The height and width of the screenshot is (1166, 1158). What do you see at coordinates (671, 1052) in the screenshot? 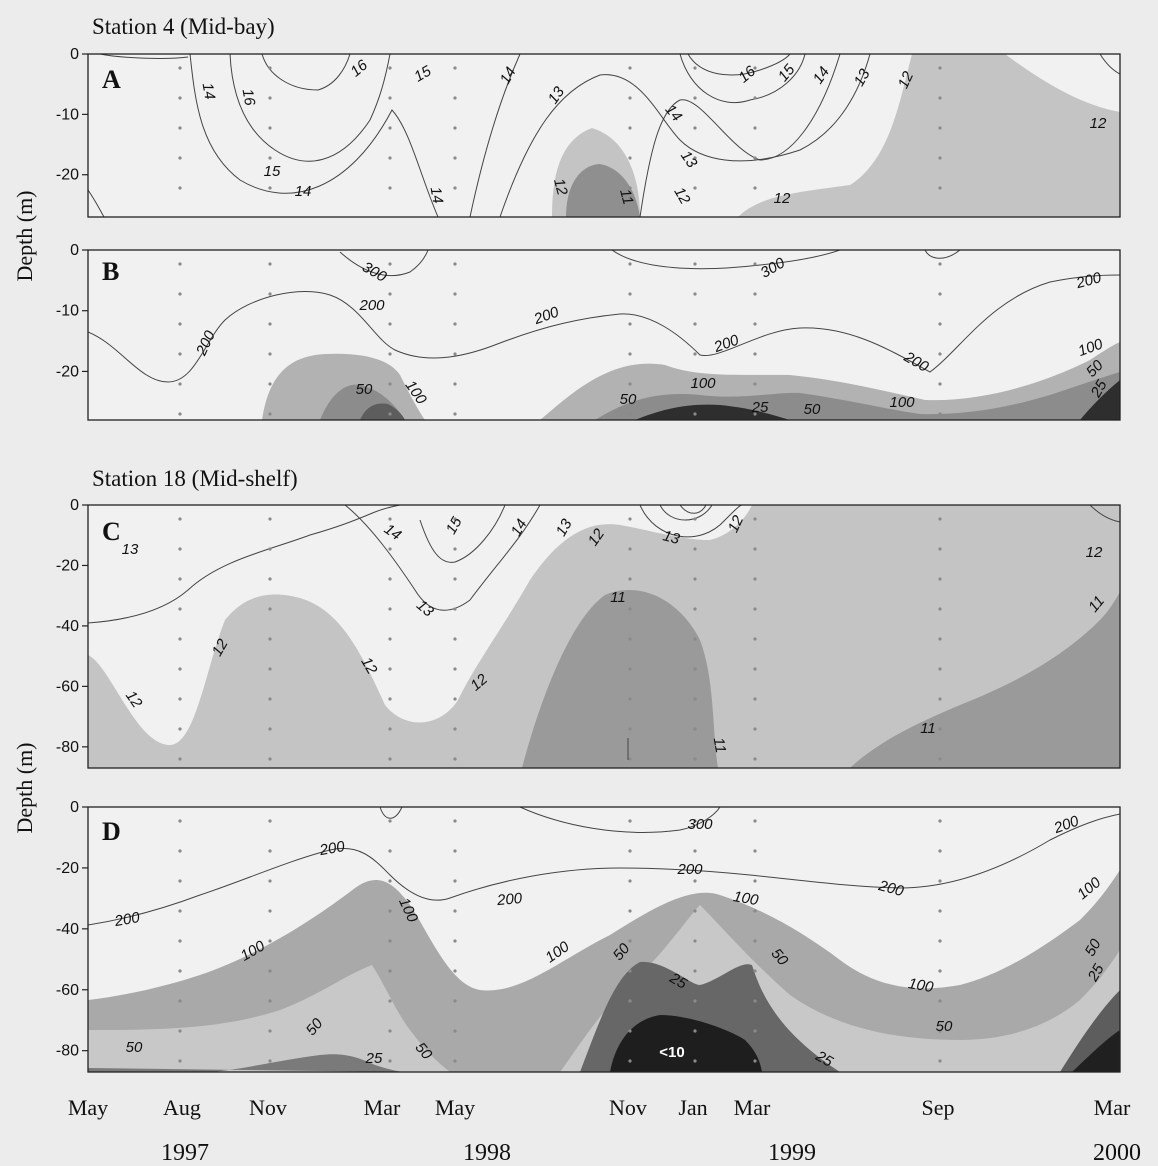
I see `contour-label-lt10: <10` at bounding box center [671, 1052].